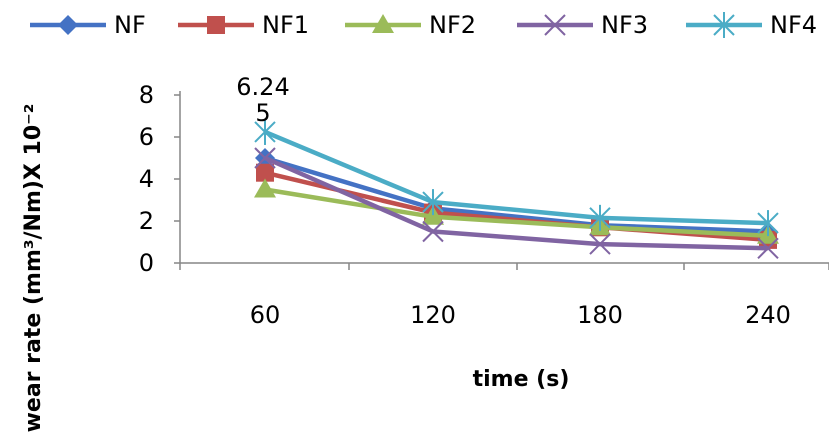 This screenshot has height=432, width=829. I want to click on legend-label: NF1, so click(285, 25).